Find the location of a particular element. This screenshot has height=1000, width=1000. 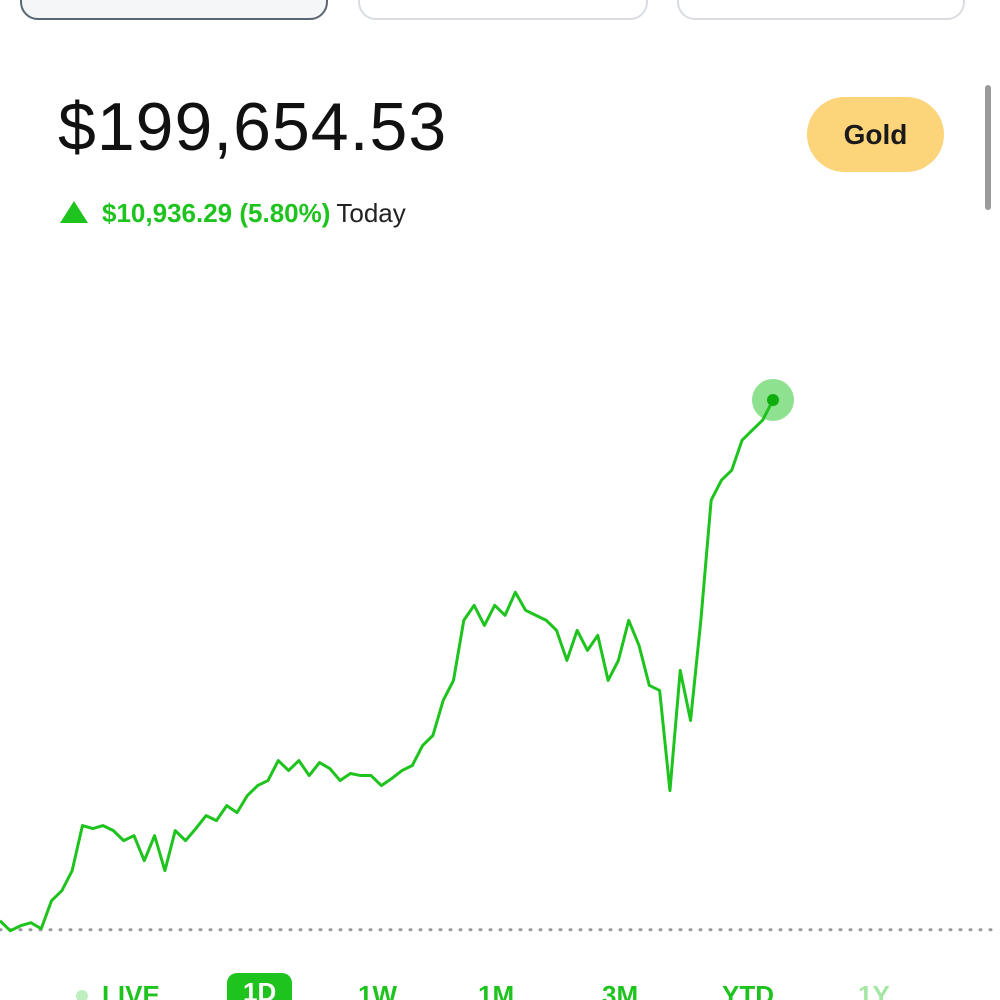

change-row: $10,936.29 (5.80%) Today is located at coordinates (233, 213).